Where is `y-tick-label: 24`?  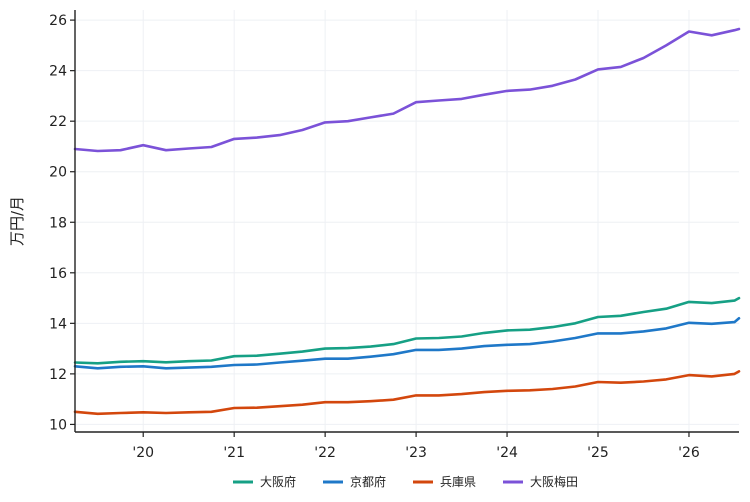 y-tick-label: 24 is located at coordinates (58, 72).